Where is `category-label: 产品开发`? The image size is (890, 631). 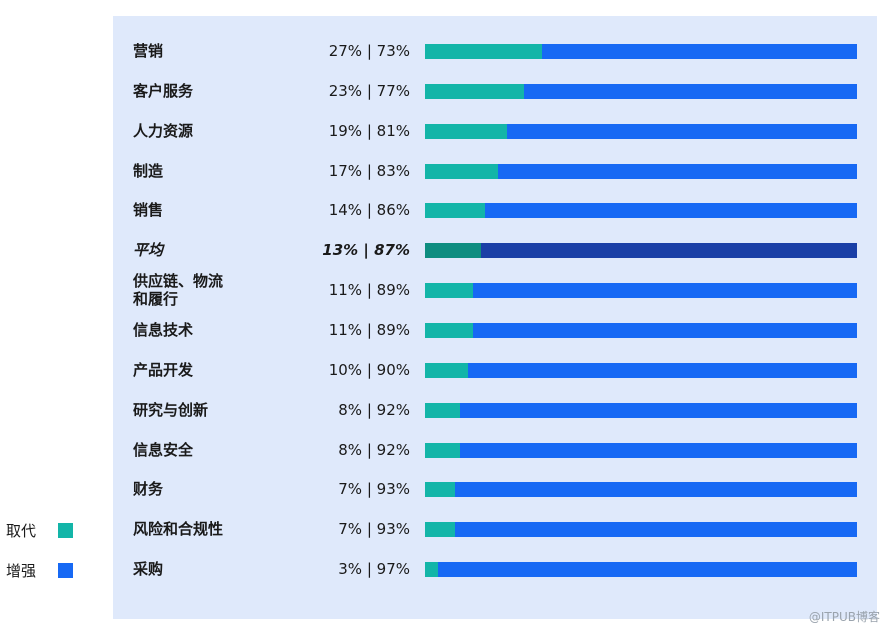
category-label: 产品开发 is located at coordinates (163, 369).